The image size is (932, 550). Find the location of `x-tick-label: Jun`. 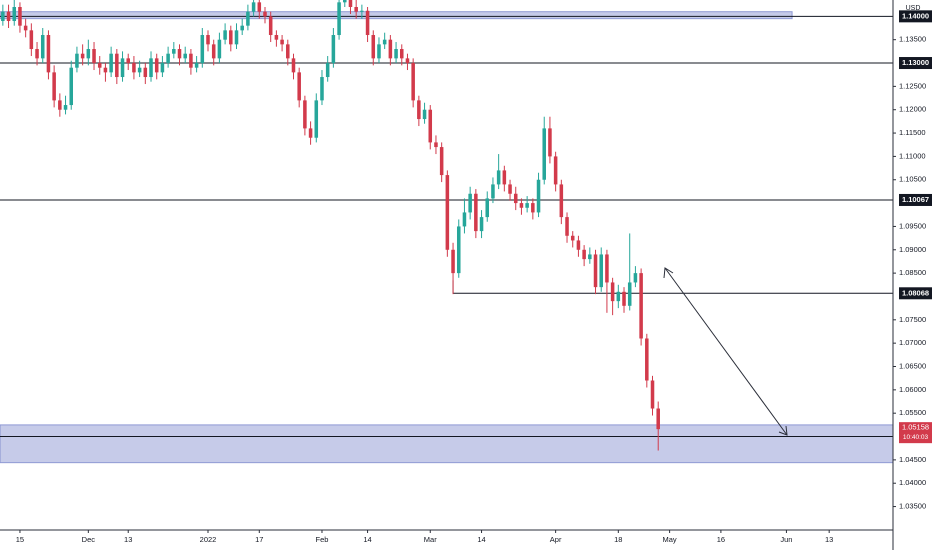

x-tick-label: Jun is located at coordinates (786, 539).